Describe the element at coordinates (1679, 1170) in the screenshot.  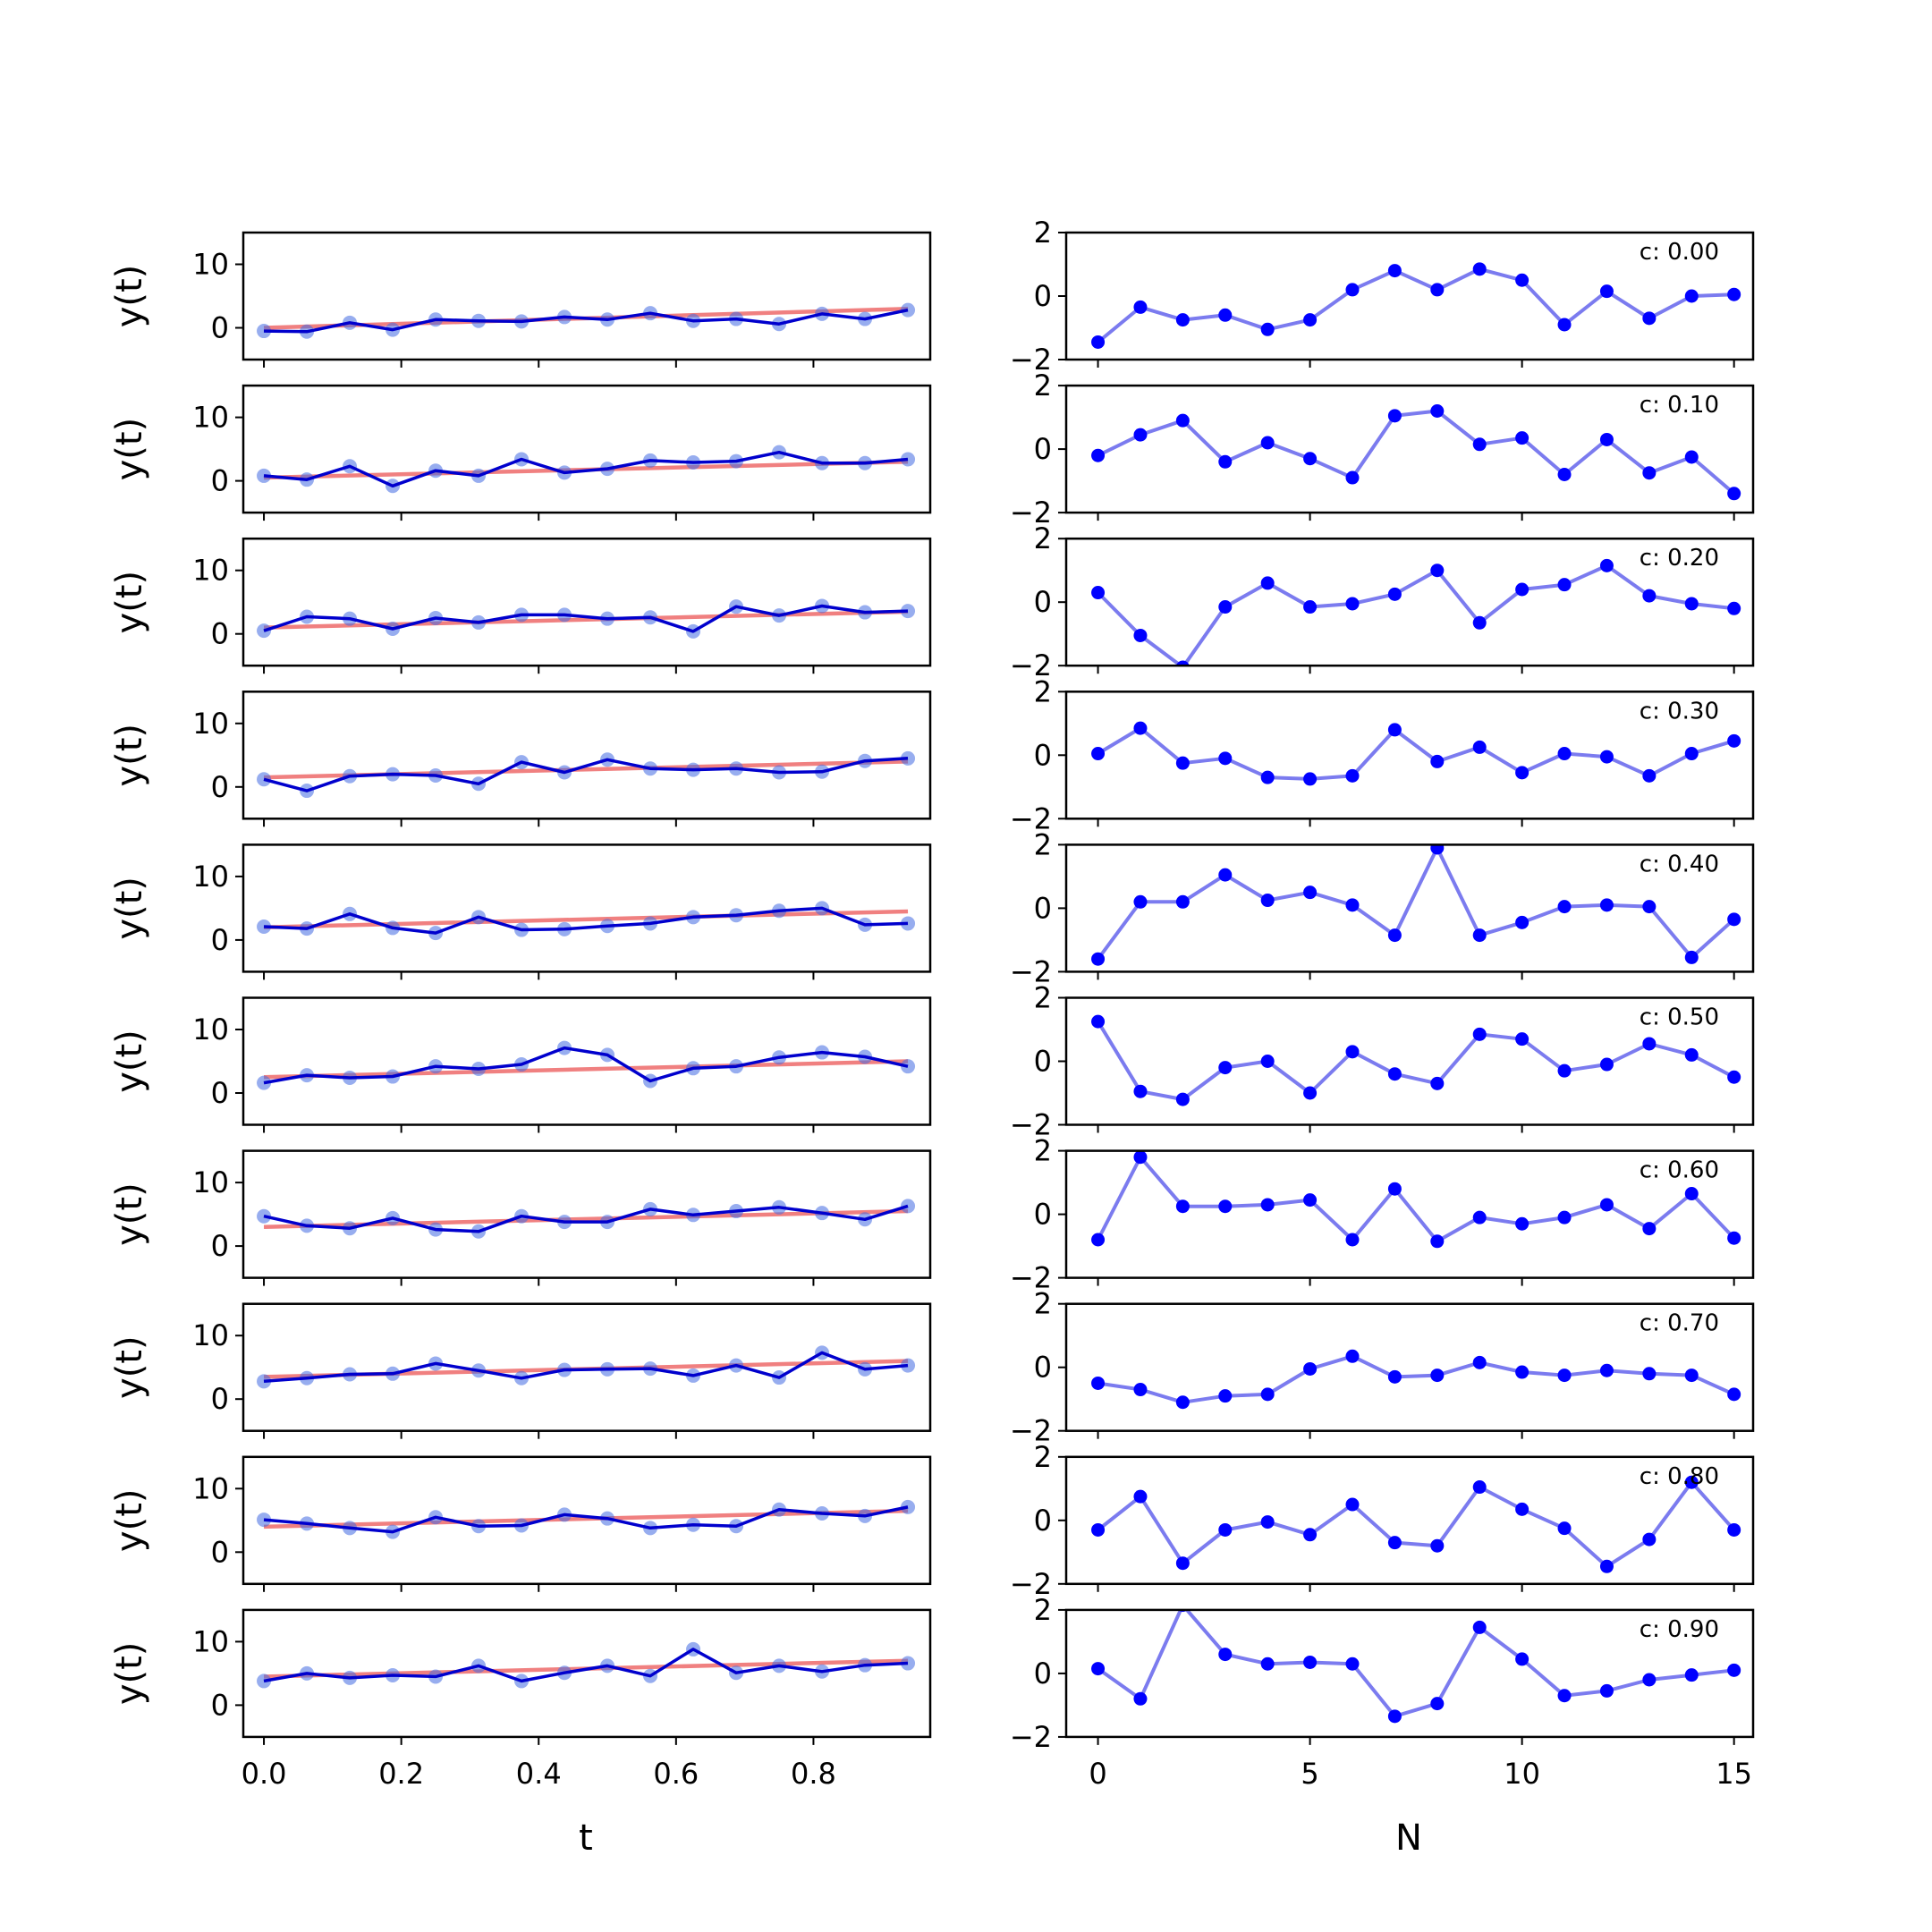
I see `c-value-annotation: c: 0.60` at that location.